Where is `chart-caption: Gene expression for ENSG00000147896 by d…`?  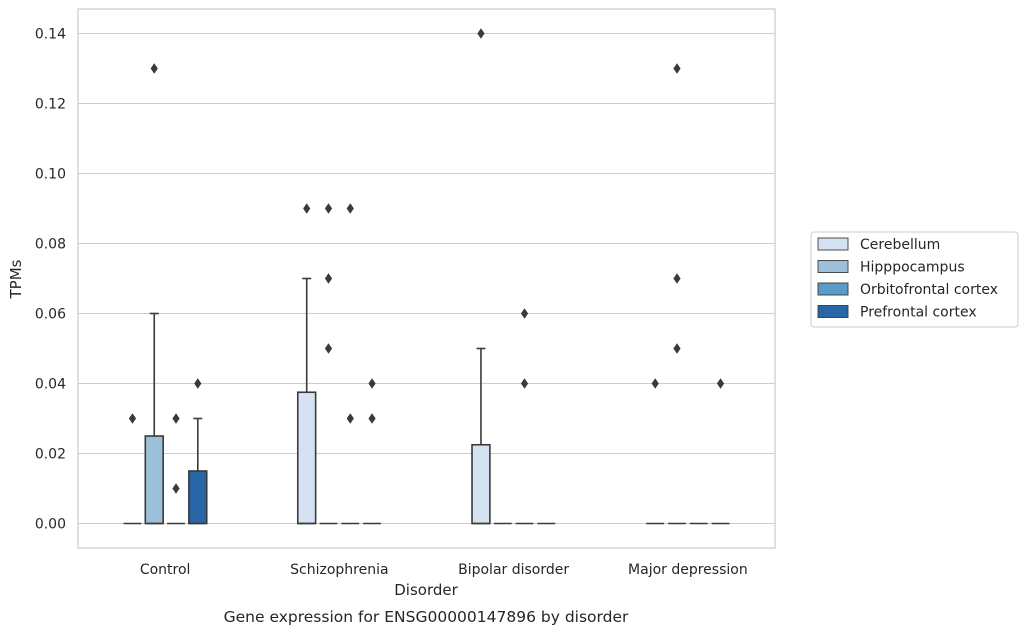
chart-caption: Gene expression for ENSG00000147896 by d… is located at coordinates (426, 617).